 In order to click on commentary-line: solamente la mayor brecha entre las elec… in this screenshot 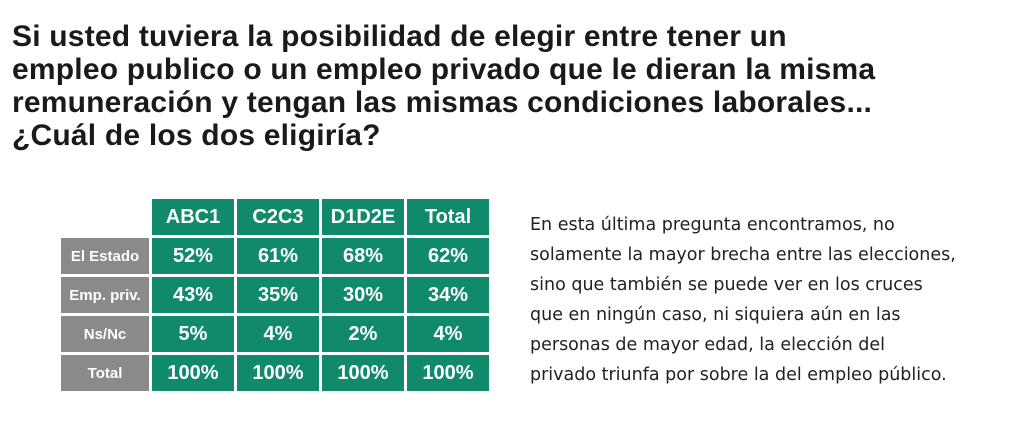, I will do `click(743, 255)`.